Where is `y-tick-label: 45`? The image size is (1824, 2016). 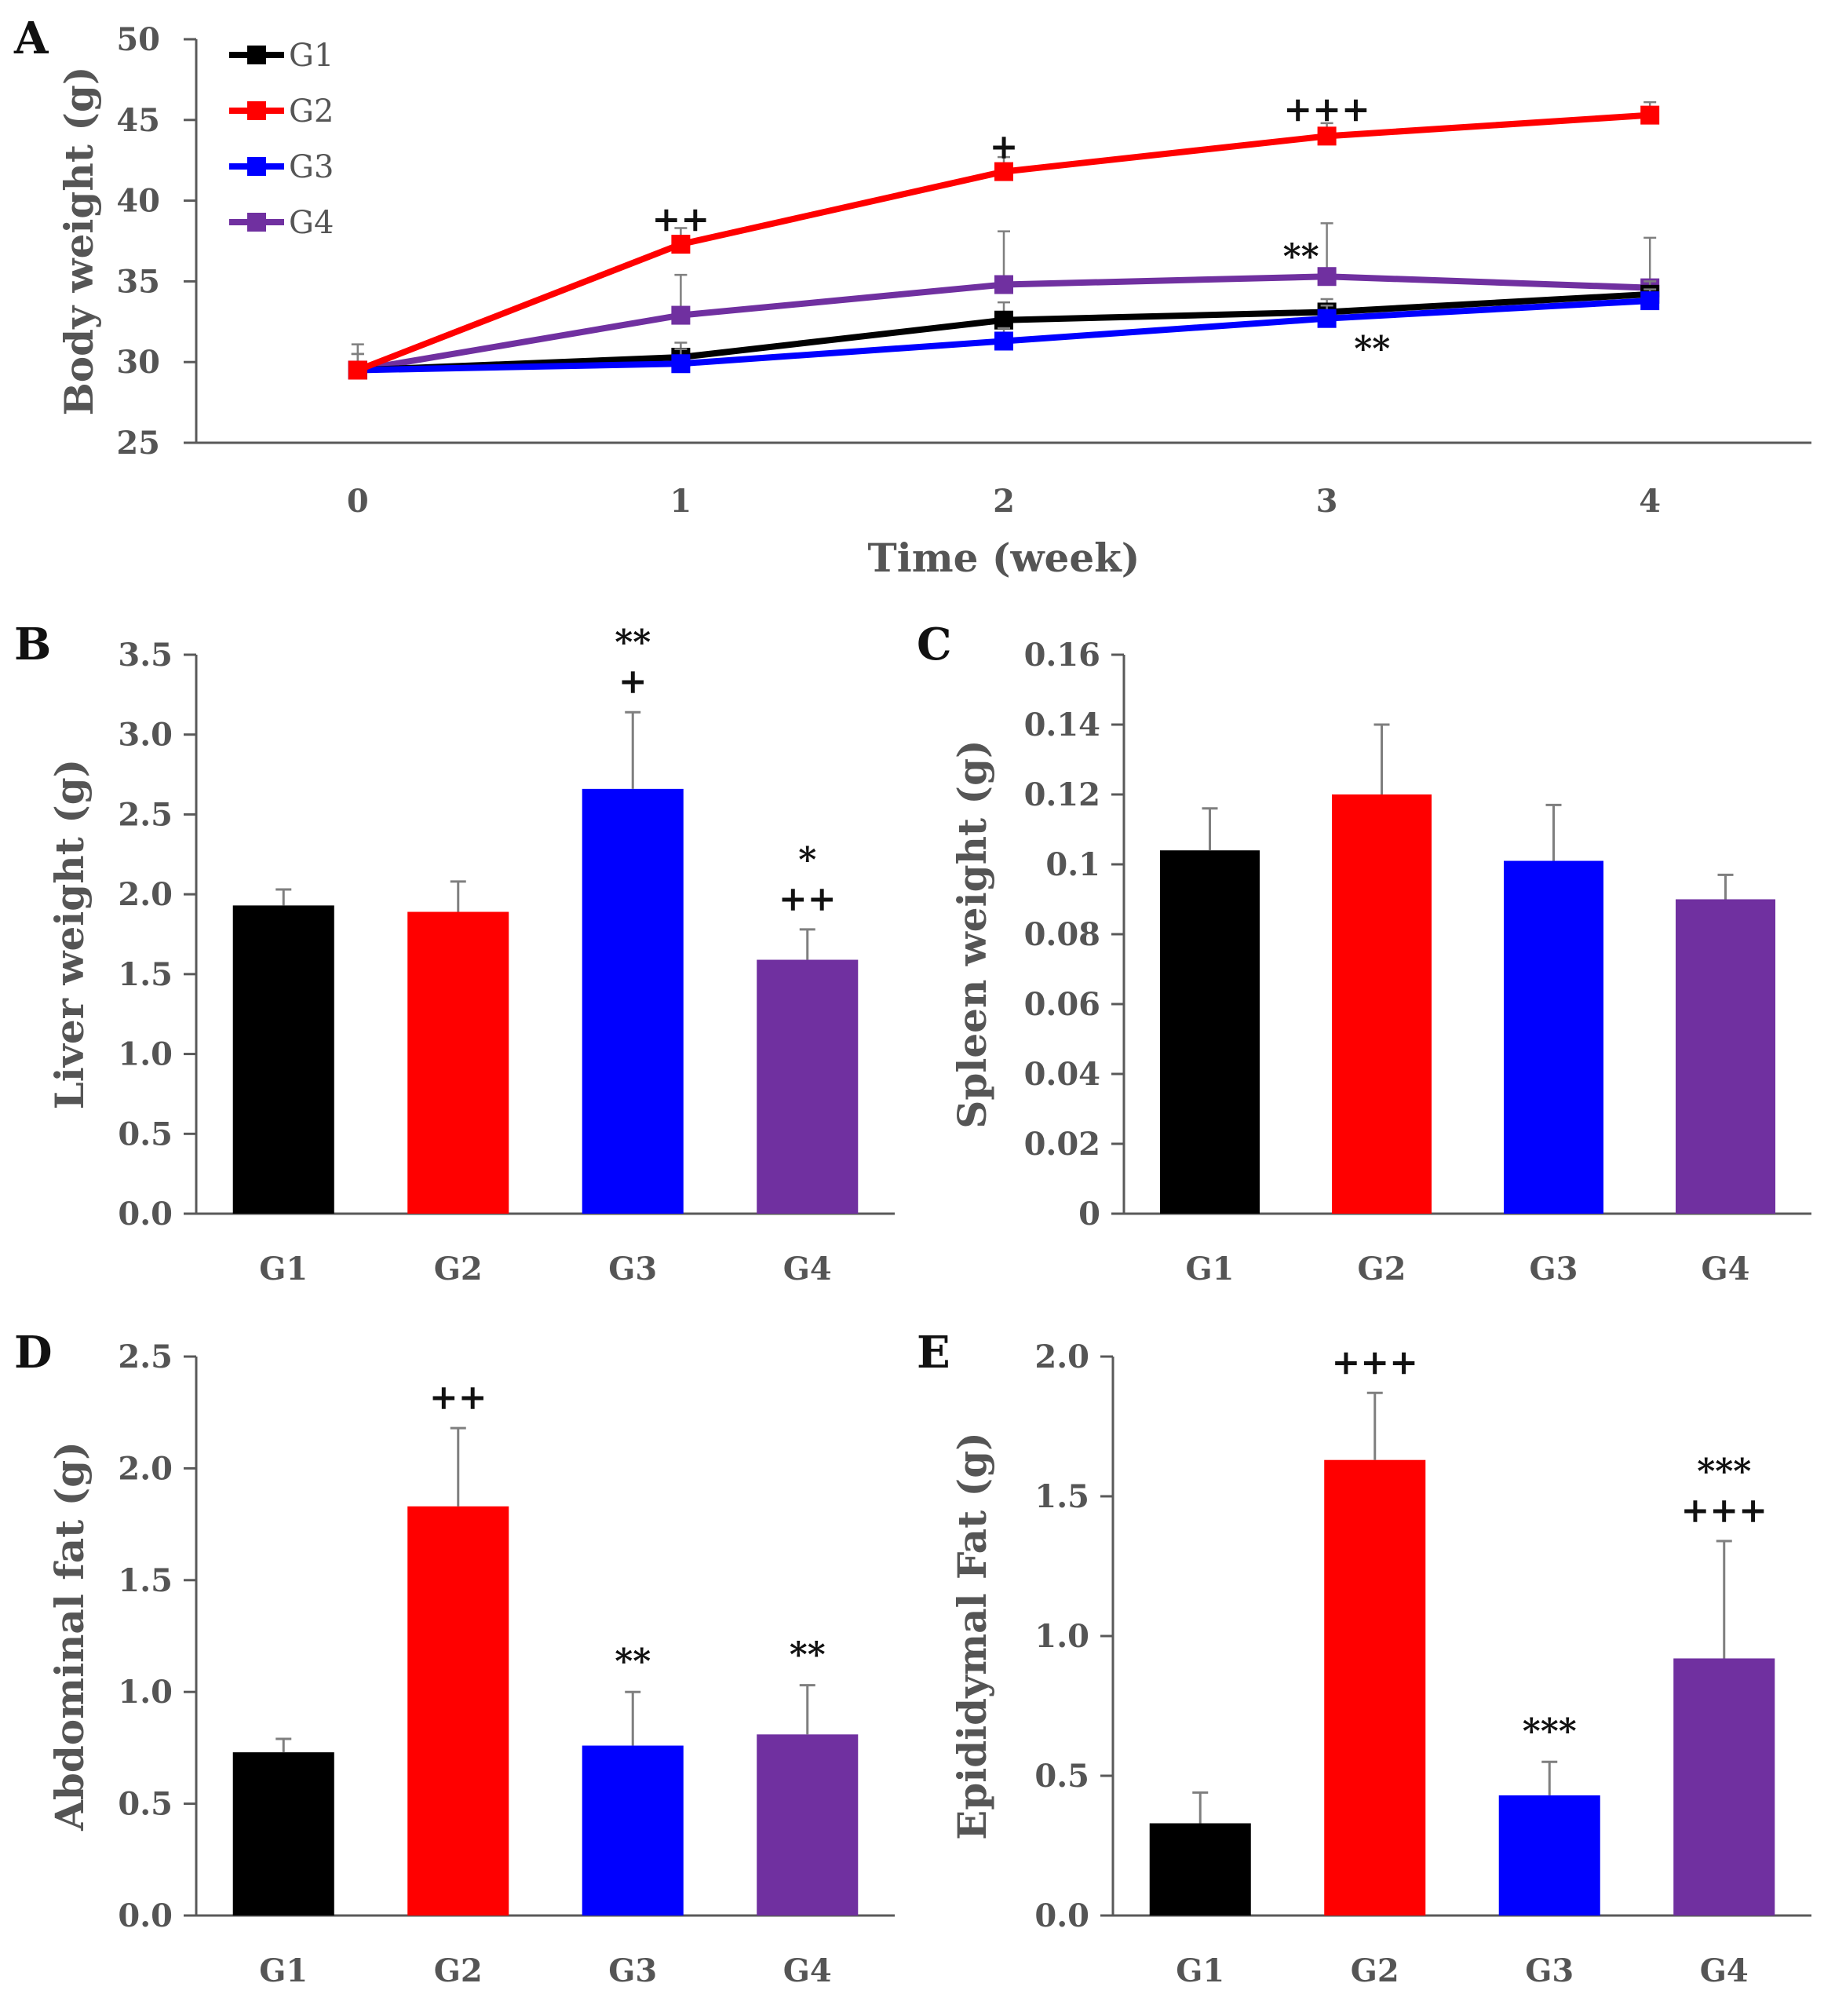
y-tick-label: 45 is located at coordinates (138, 120).